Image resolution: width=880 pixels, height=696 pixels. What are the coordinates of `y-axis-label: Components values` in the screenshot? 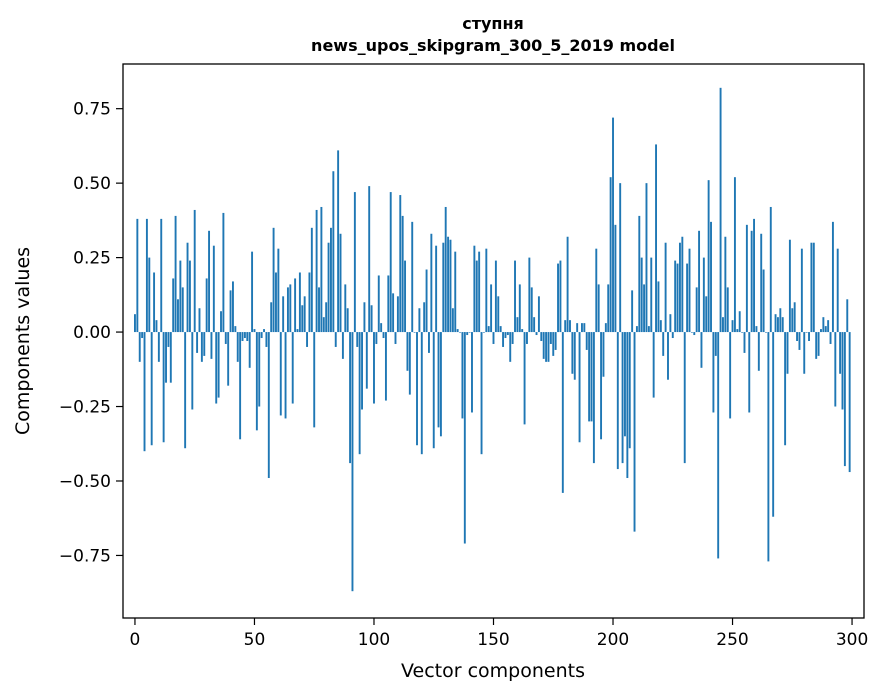 It's located at (23, 341).